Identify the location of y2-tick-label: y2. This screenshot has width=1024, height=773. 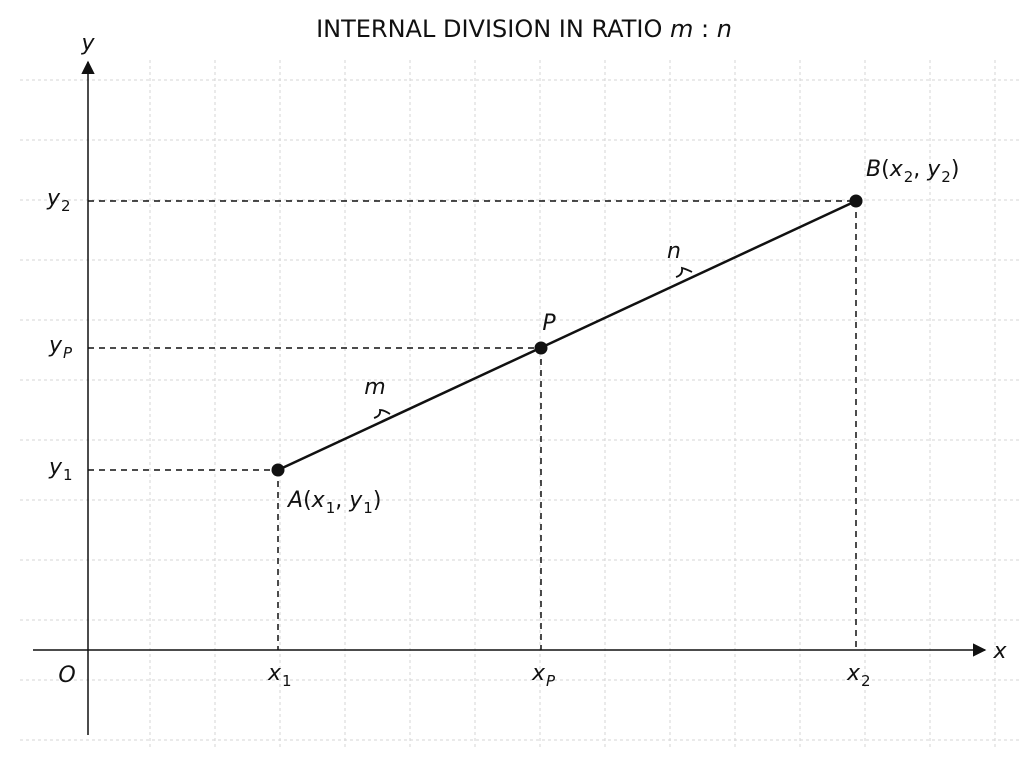
(58, 200).